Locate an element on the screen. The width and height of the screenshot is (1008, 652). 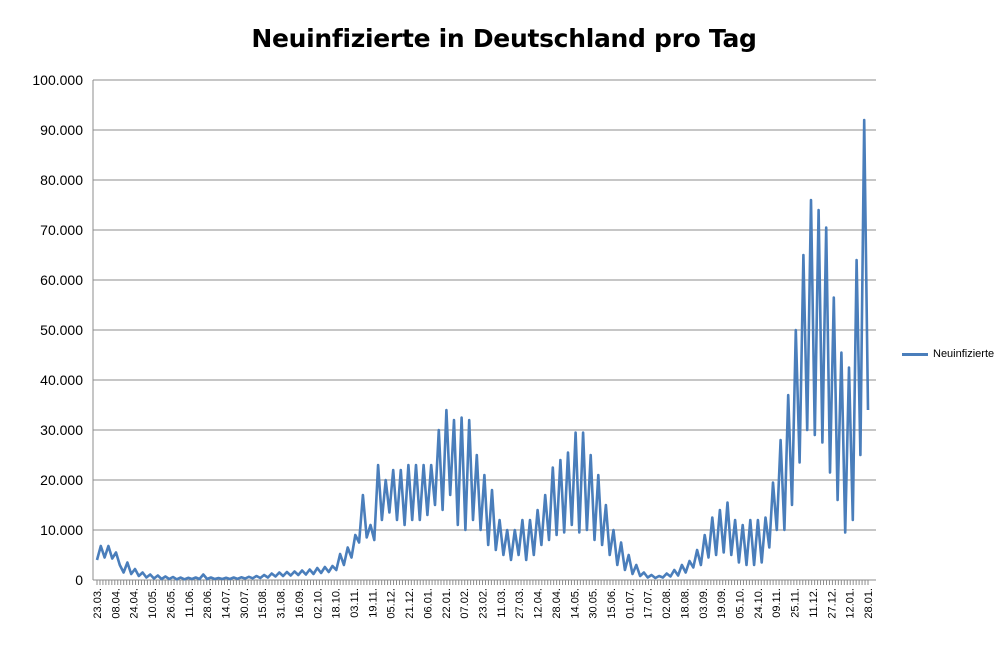
y-tick-label: 70.000 is located at coordinates (61, 230).